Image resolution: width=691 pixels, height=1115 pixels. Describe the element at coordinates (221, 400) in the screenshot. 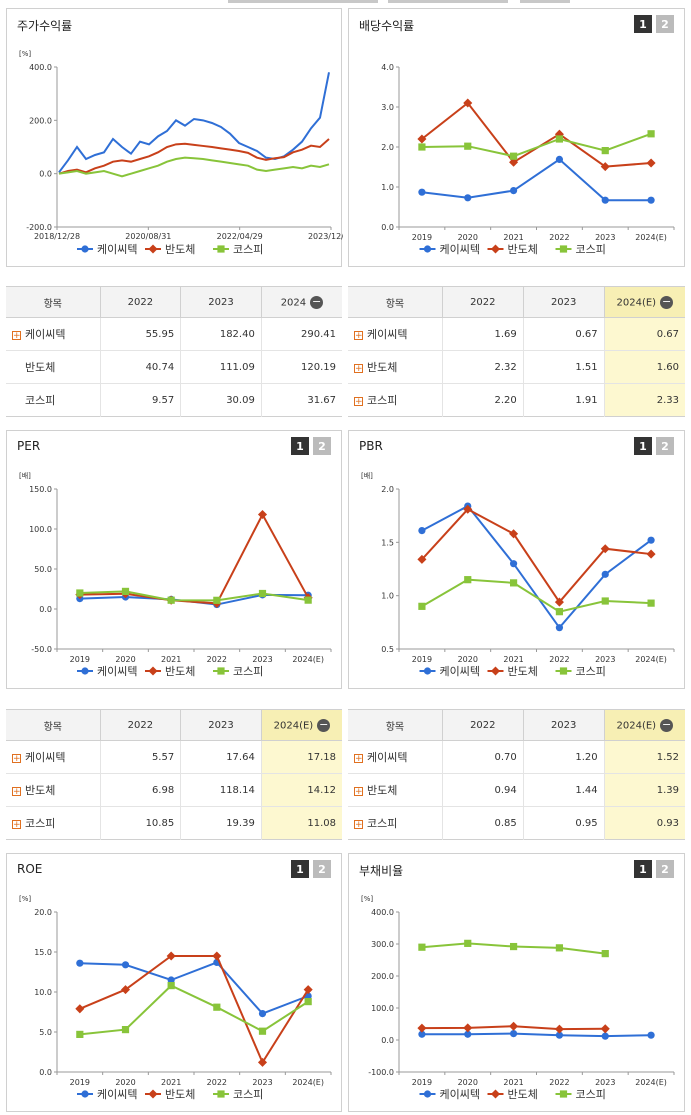

I see `value-cell: 30.09` at that location.